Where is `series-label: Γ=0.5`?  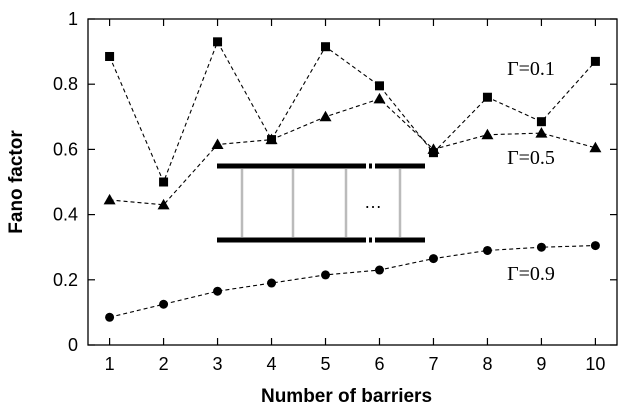
series-label: Γ=0.5 is located at coordinates (531, 158).